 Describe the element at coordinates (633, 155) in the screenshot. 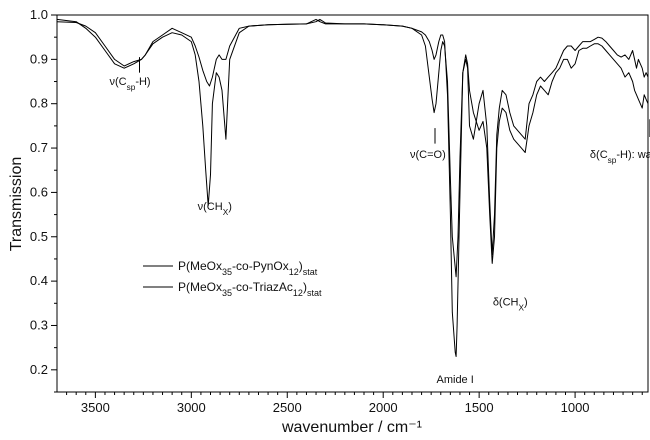

I see `label-text: -H): wag` at that location.